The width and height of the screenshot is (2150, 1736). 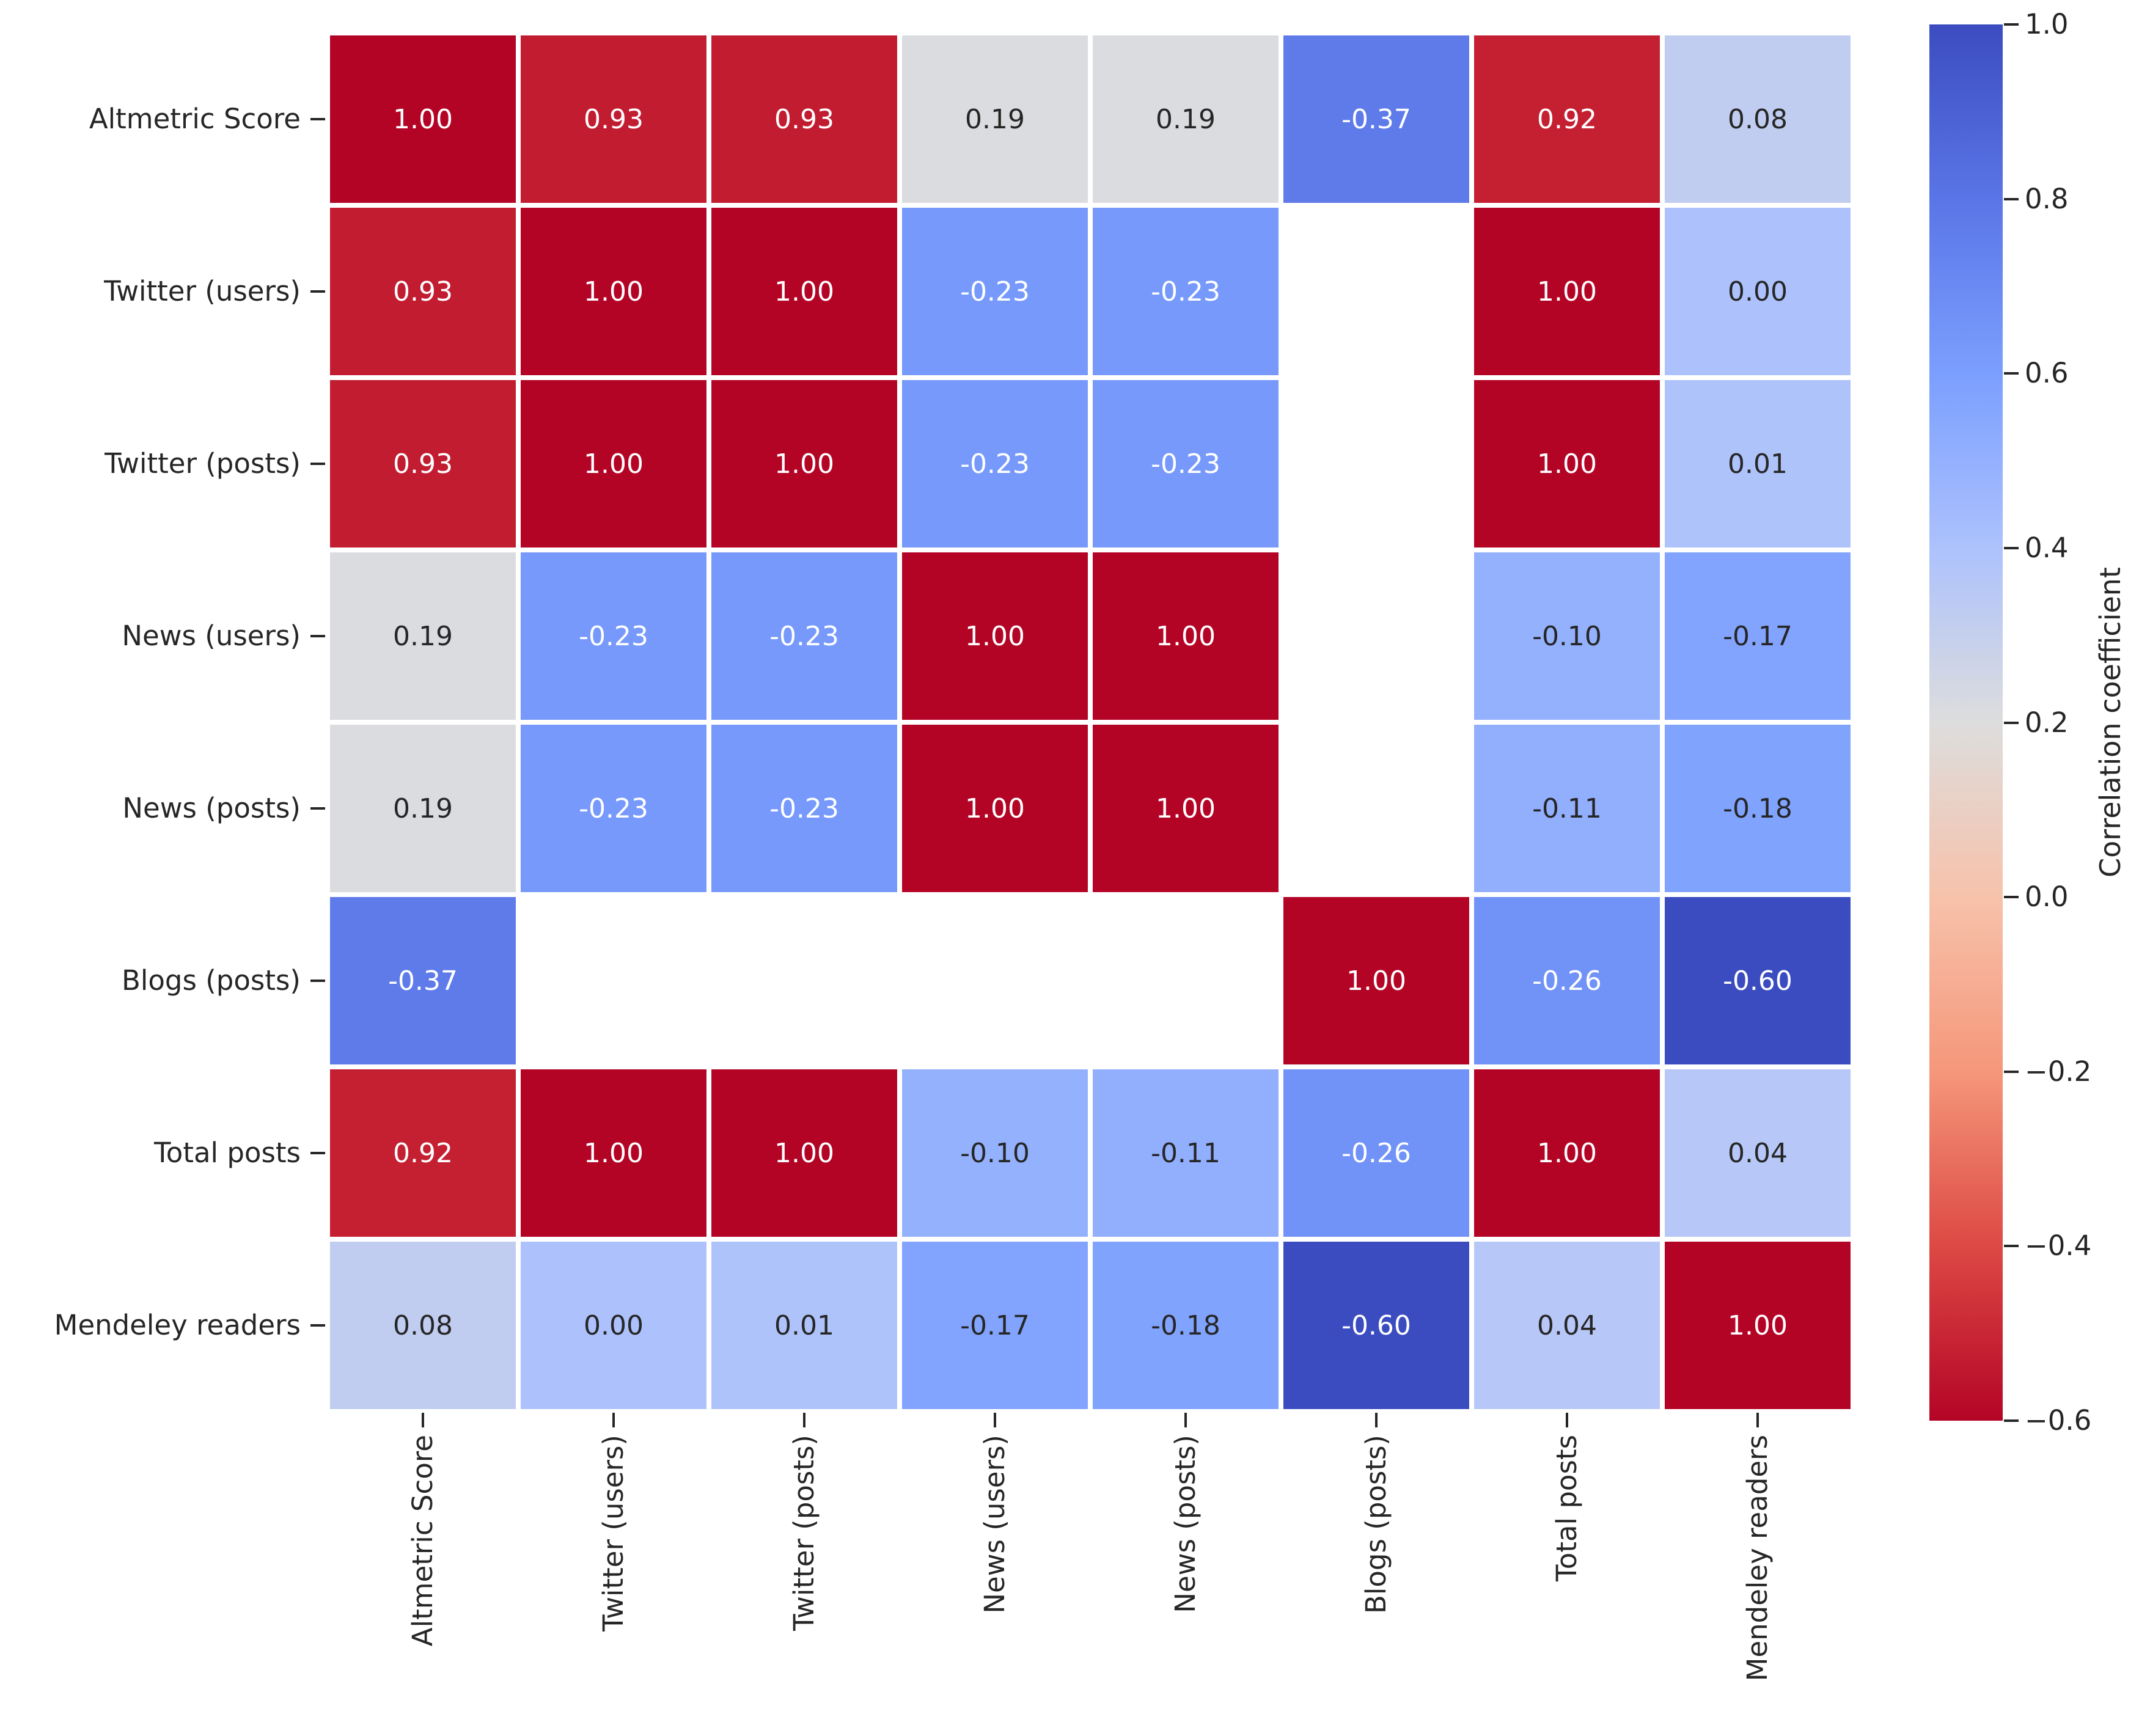 What do you see at coordinates (1566, 1508) in the screenshot?
I see `column-label: Total posts` at bounding box center [1566, 1508].